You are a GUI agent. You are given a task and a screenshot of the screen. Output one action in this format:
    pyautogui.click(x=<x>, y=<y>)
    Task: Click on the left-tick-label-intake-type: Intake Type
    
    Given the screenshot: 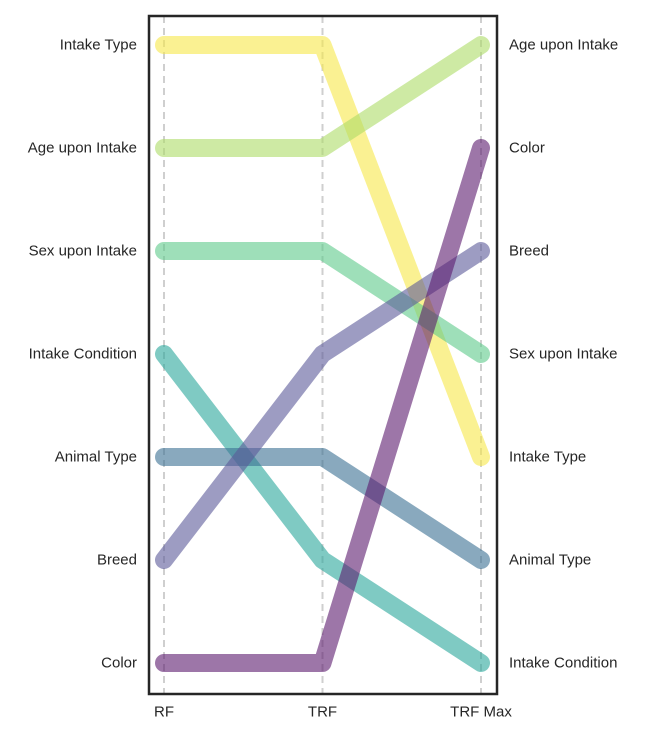 What is the action you would take?
    pyautogui.click(x=98, y=45)
    